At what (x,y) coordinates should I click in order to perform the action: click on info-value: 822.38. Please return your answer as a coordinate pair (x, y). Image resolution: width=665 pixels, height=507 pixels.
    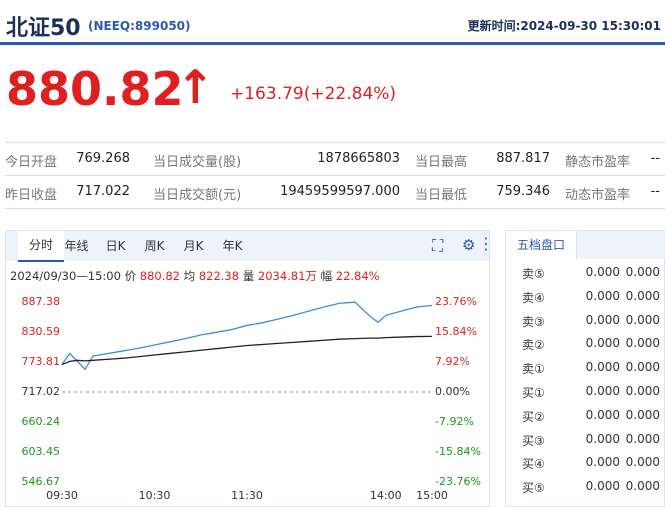
    Looking at the image, I should click on (219, 276).